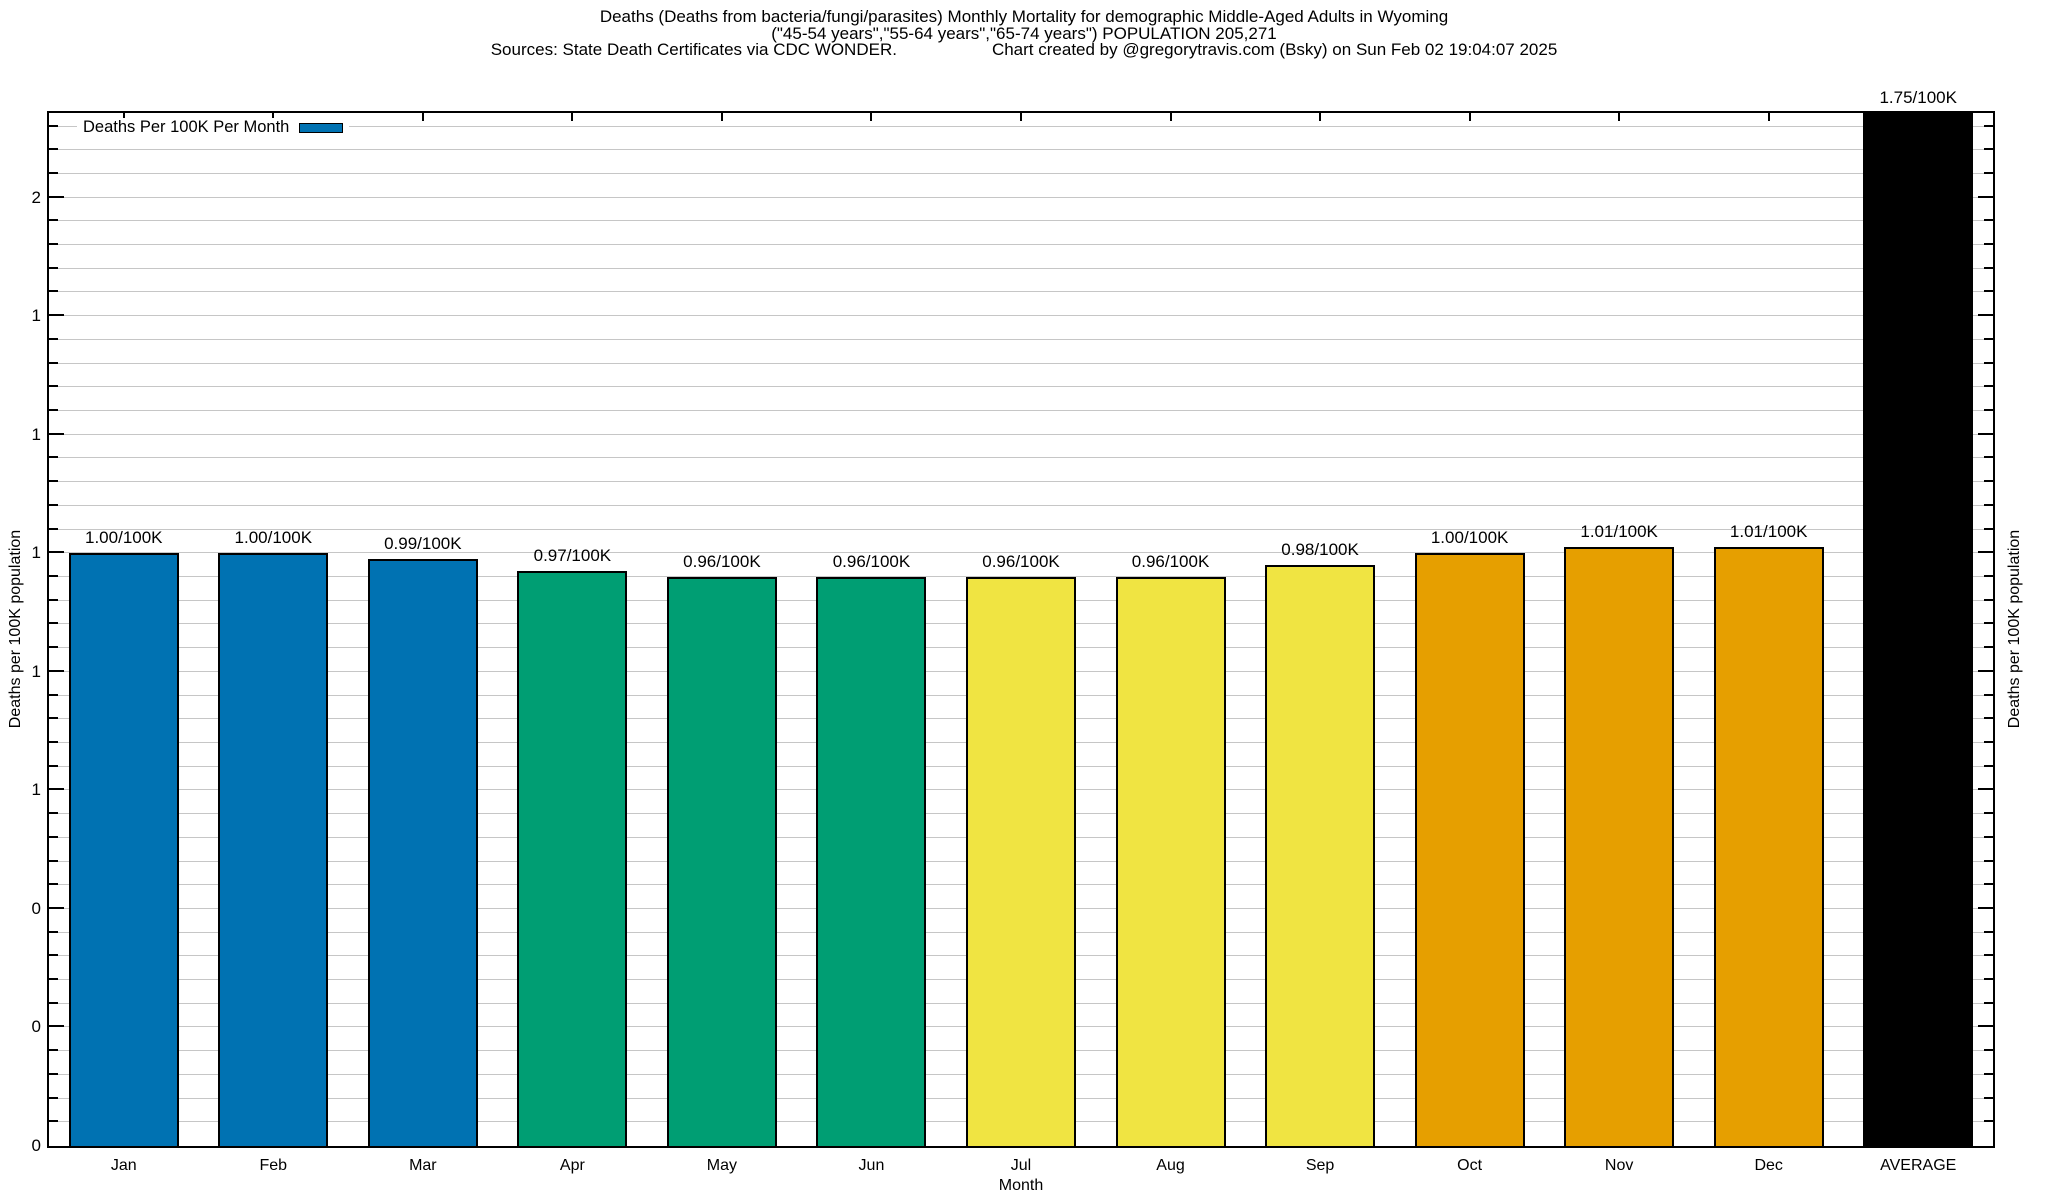 The image size is (2048, 1200). What do you see at coordinates (1021, 1165) in the screenshot?
I see `x-tick-label: Jul` at bounding box center [1021, 1165].